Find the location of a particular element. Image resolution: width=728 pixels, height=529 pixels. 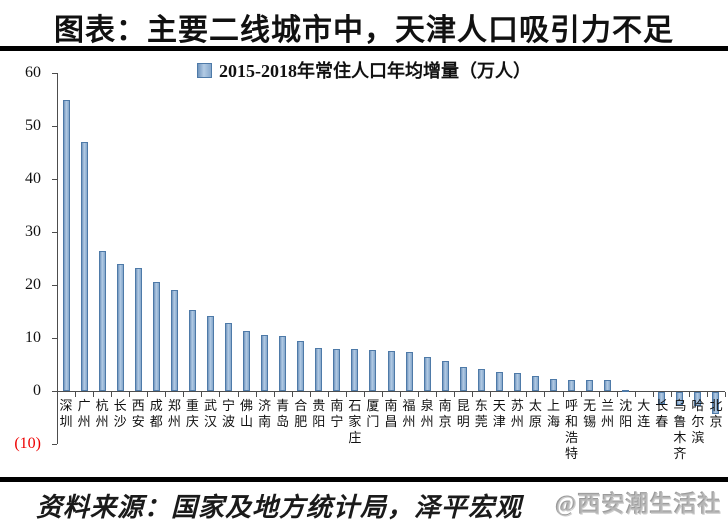

x-axis-category-label: 贵 阳 is located at coordinates (319, 413).